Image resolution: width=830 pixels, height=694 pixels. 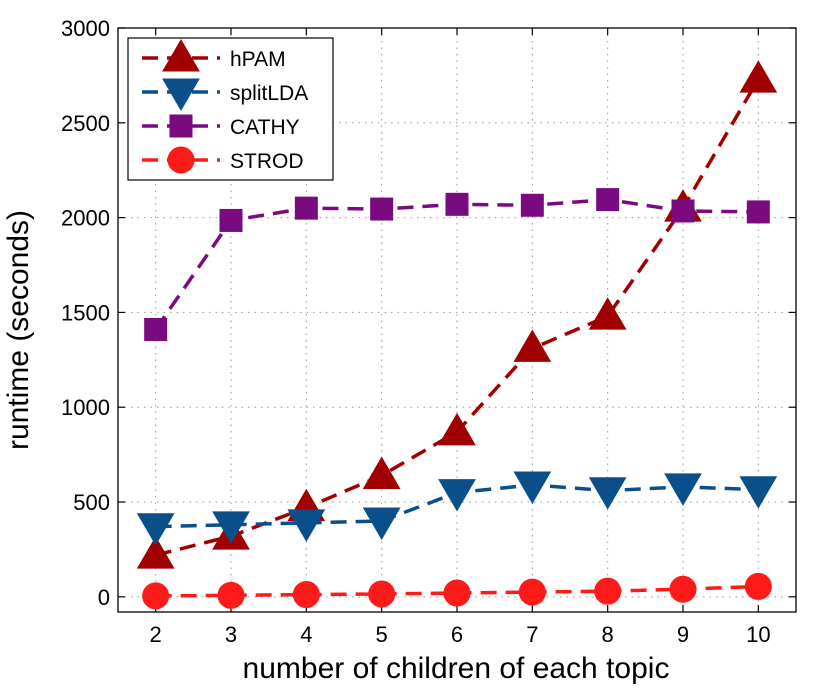 I want to click on x-tick-label: 8, so click(x=608, y=634).